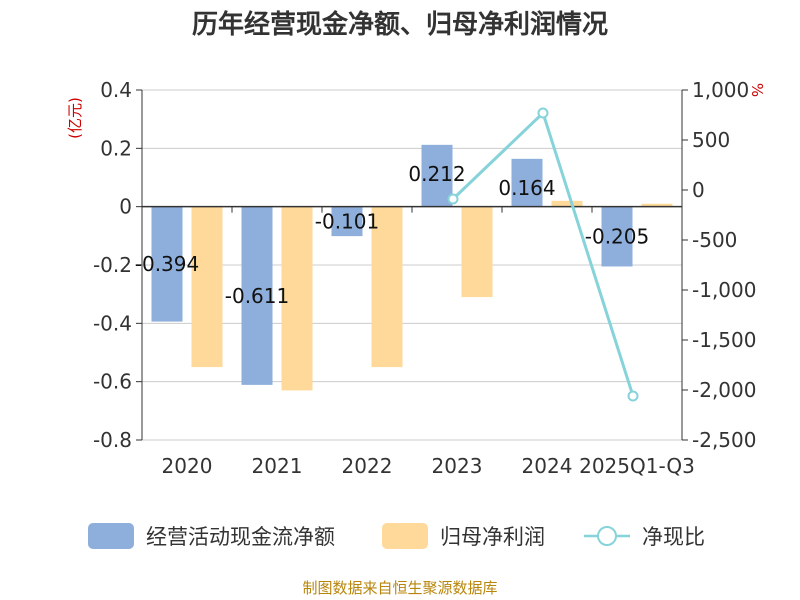 The image size is (800, 600). I want to click on legend: 经营活动现金流净额 归母净利润 净现比, so click(396, 536).